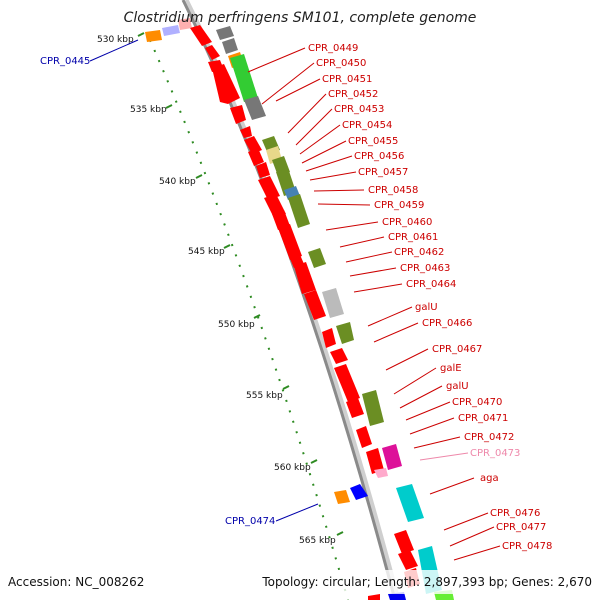 Image resolution: width=600 pixels, height=600 pixels. Describe the element at coordinates (399, 205) in the screenshot. I see `gene-label: CPR_0459` at that location.